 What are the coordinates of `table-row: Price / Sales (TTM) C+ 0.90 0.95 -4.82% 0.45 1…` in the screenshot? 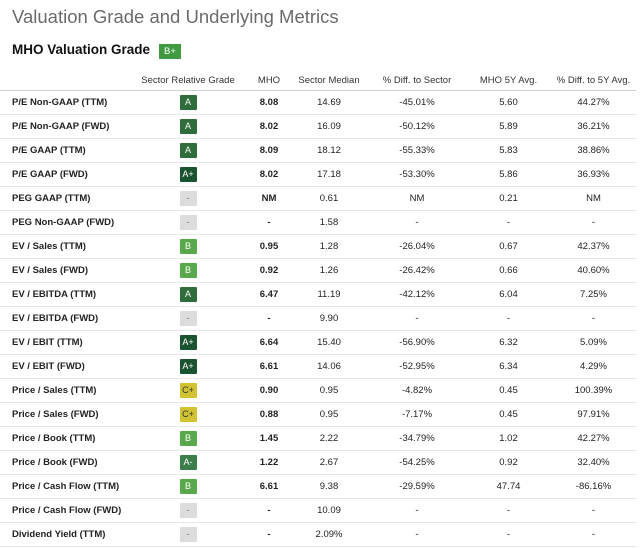 It's located at (318, 390).